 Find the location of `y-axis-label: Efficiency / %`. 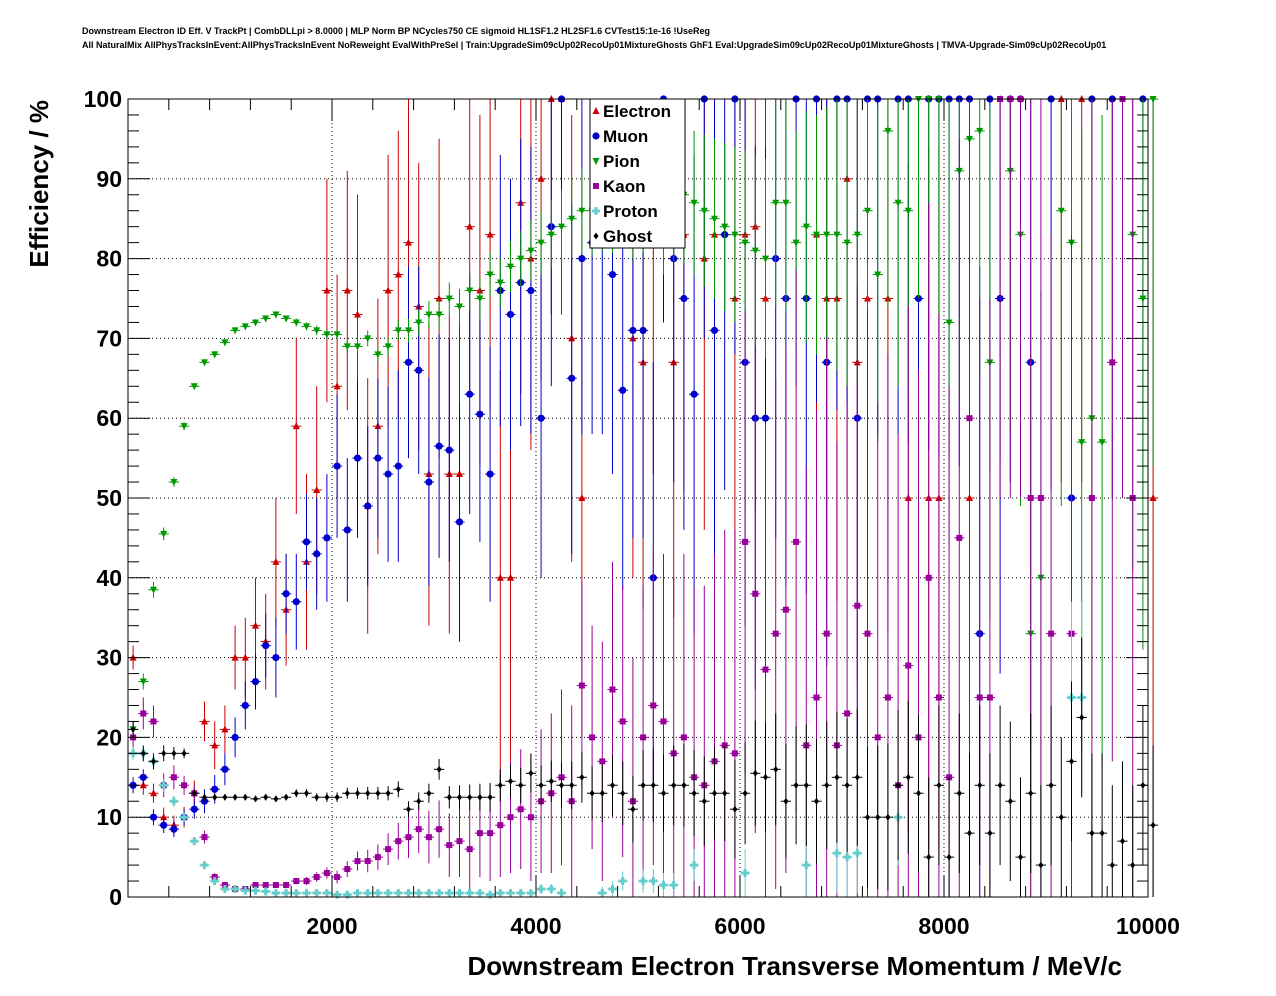

y-axis-label: Efficiency / % is located at coordinates (39, 184).